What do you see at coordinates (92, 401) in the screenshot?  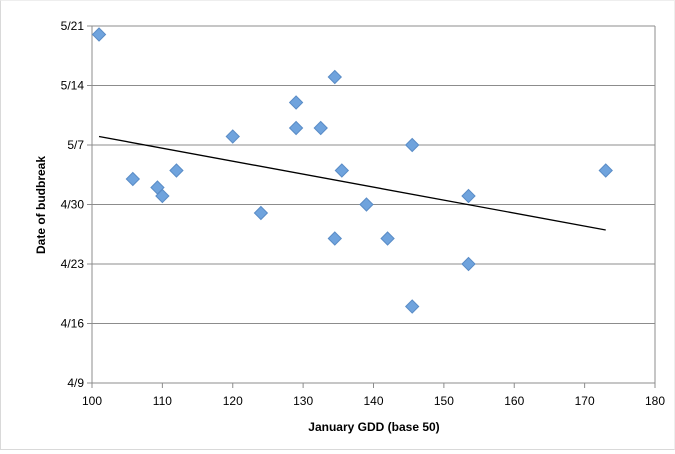 I see `x-tick-label: 100` at bounding box center [92, 401].